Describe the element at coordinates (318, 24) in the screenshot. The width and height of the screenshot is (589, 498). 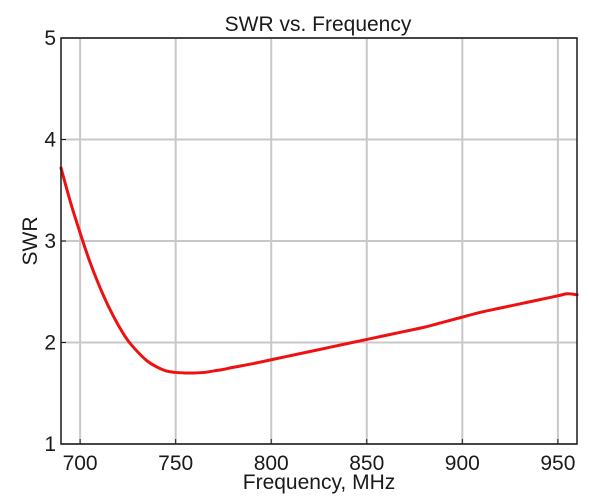
I see `chart-title: SWR vs. Frequency` at that location.